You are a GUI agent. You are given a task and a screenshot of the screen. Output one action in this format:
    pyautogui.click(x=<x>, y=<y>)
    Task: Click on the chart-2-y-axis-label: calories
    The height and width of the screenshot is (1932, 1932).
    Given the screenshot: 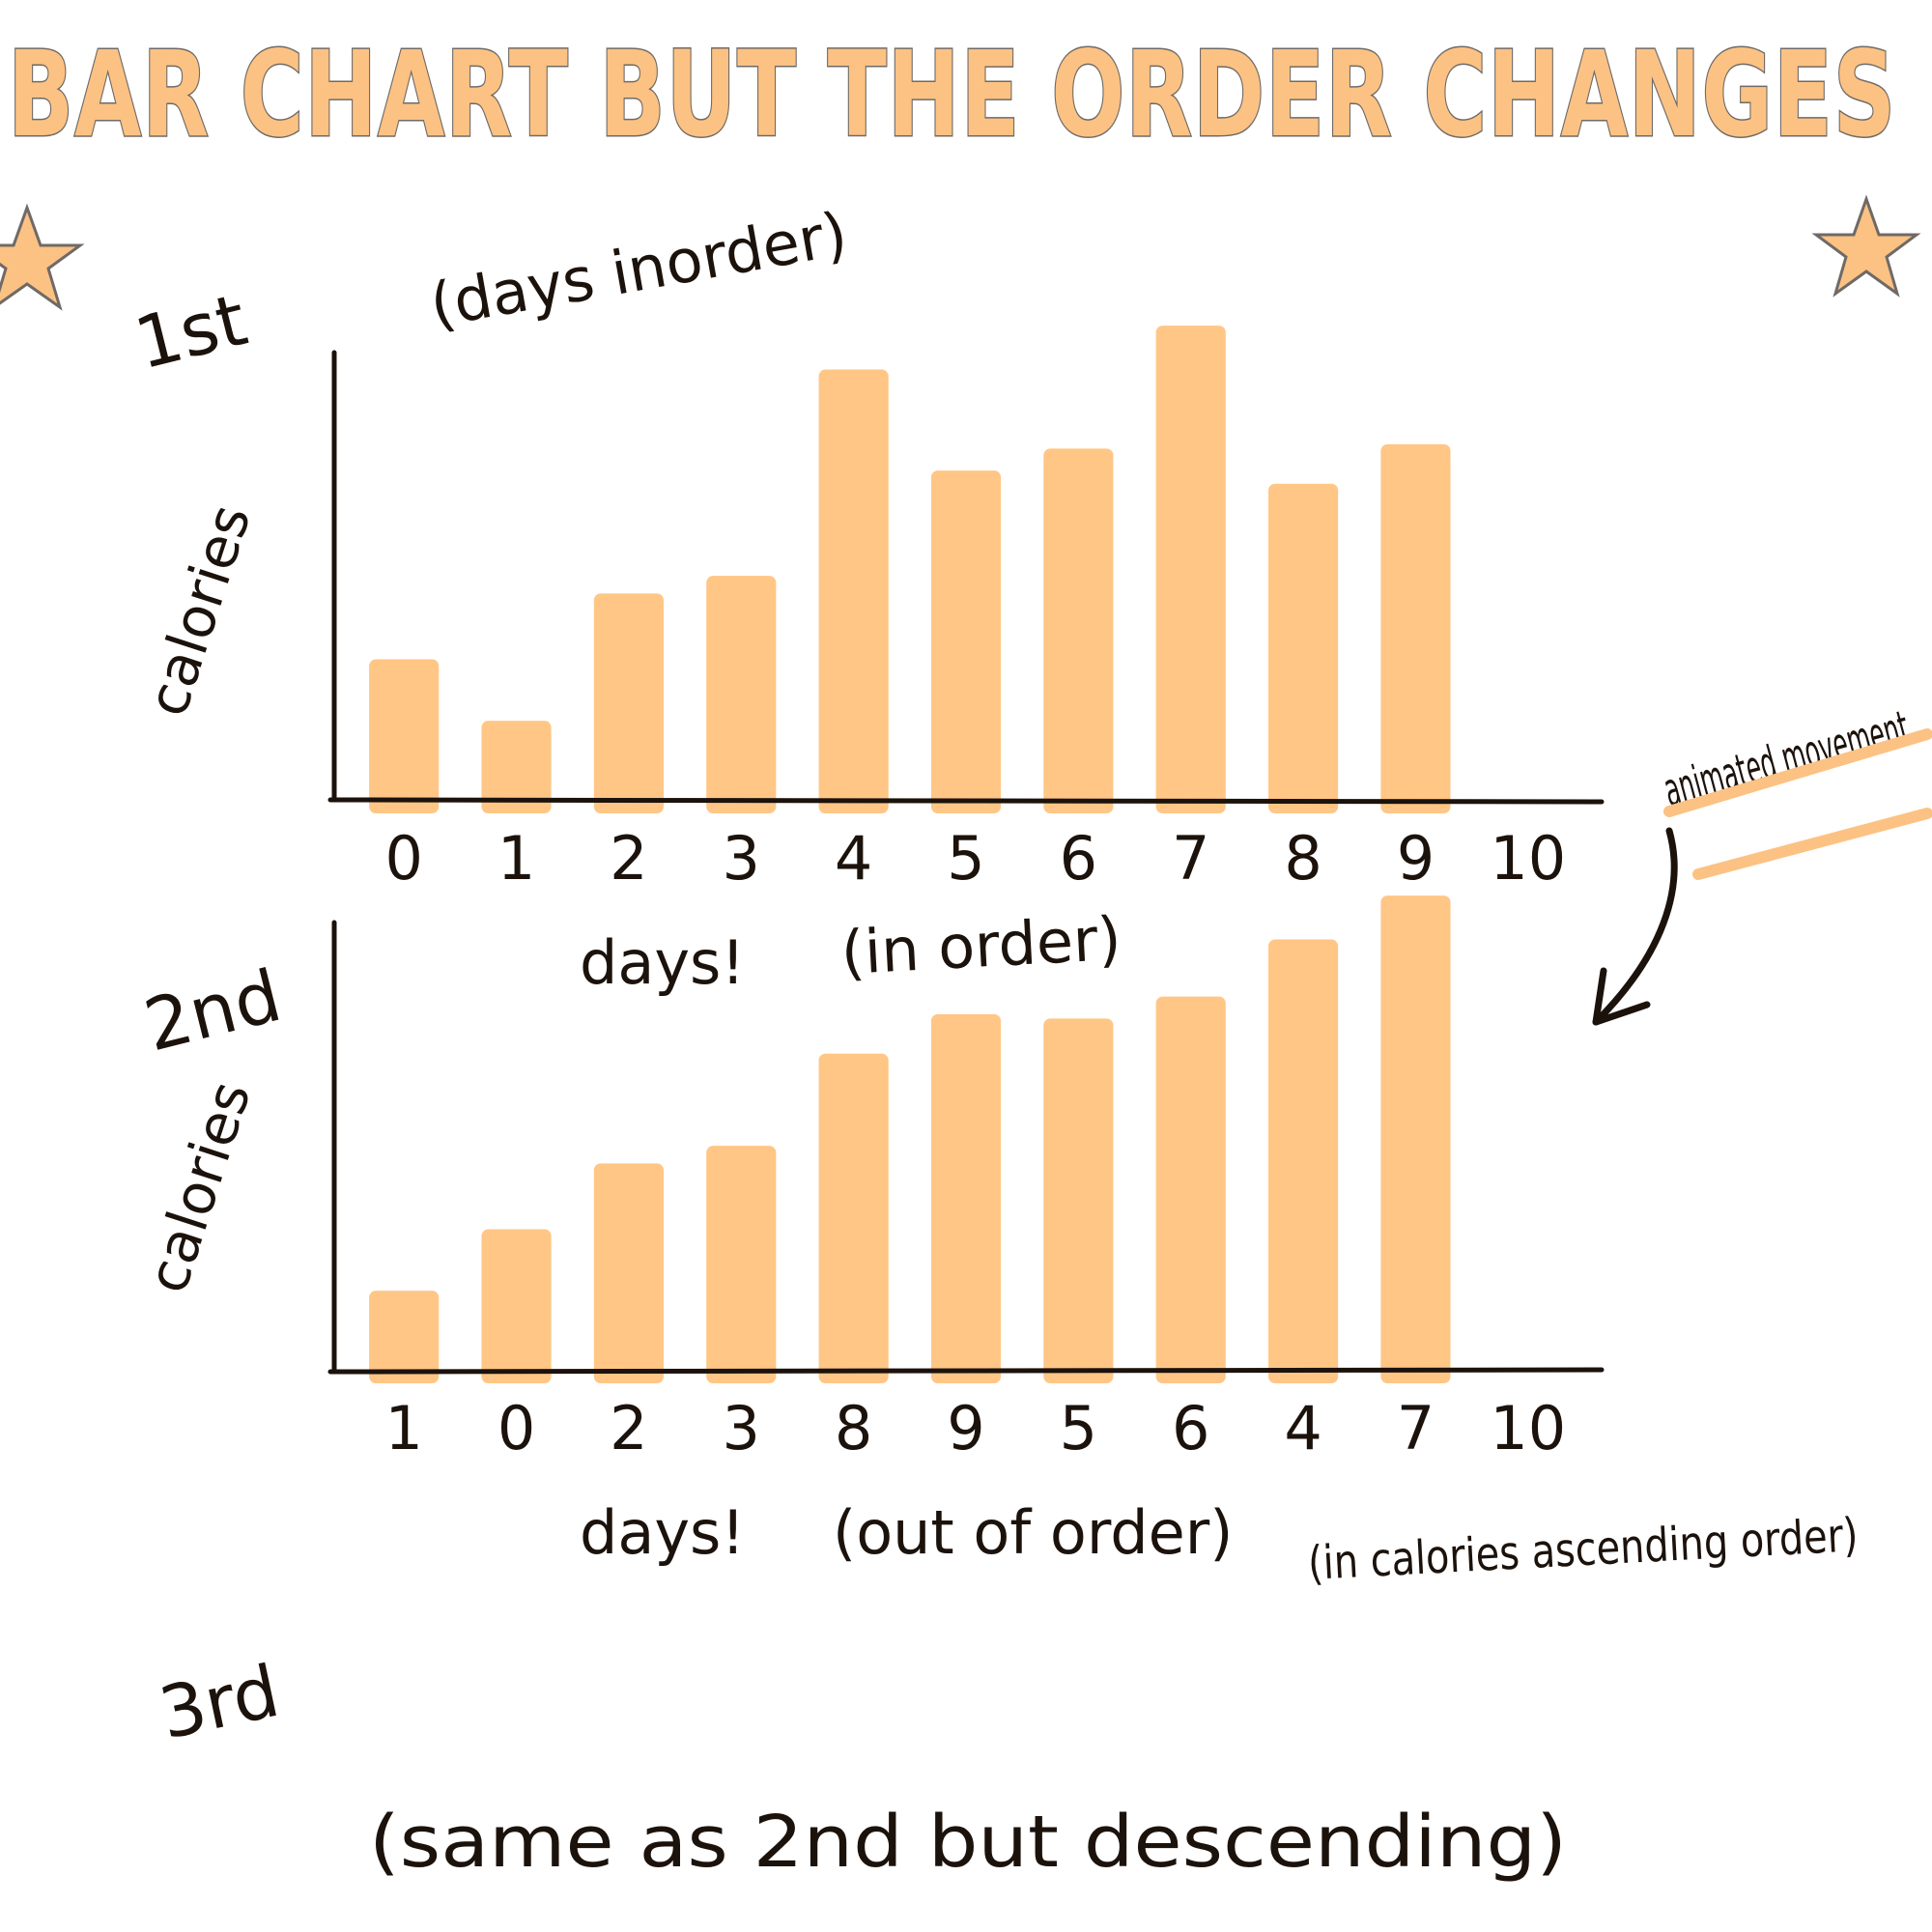 What is the action you would take?
    pyautogui.click(x=199, y=1186)
    